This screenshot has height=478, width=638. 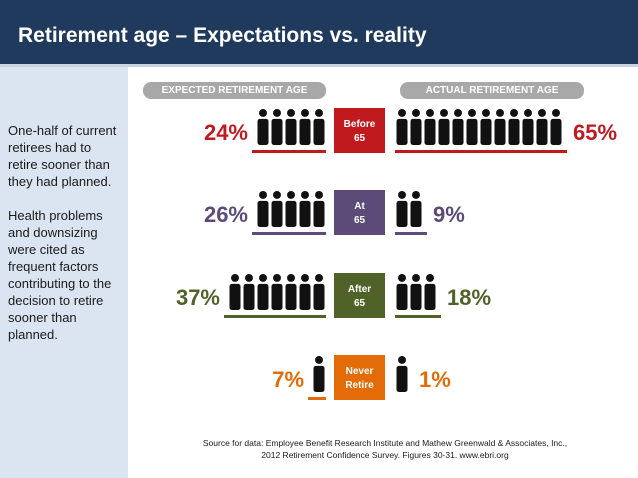 What do you see at coordinates (226, 132) in the screenshot?
I see `expected-value-label: 24%` at bounding box center [226, 132].